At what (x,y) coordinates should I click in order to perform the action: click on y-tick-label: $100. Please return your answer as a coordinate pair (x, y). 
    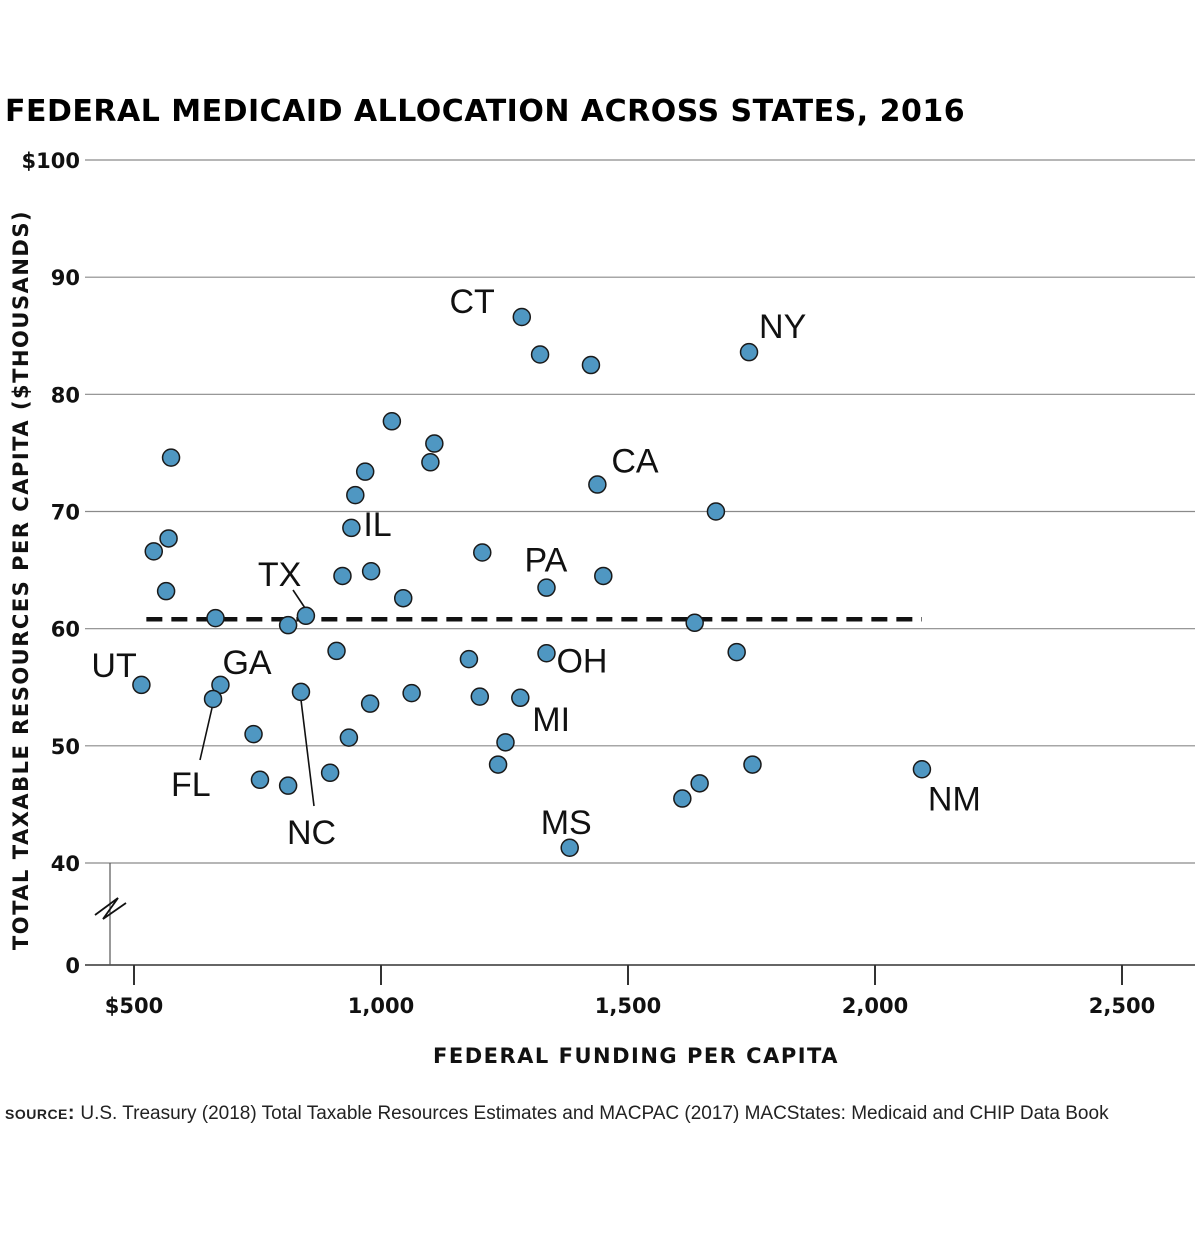
    Looking at the image, I should click on (51, 161).